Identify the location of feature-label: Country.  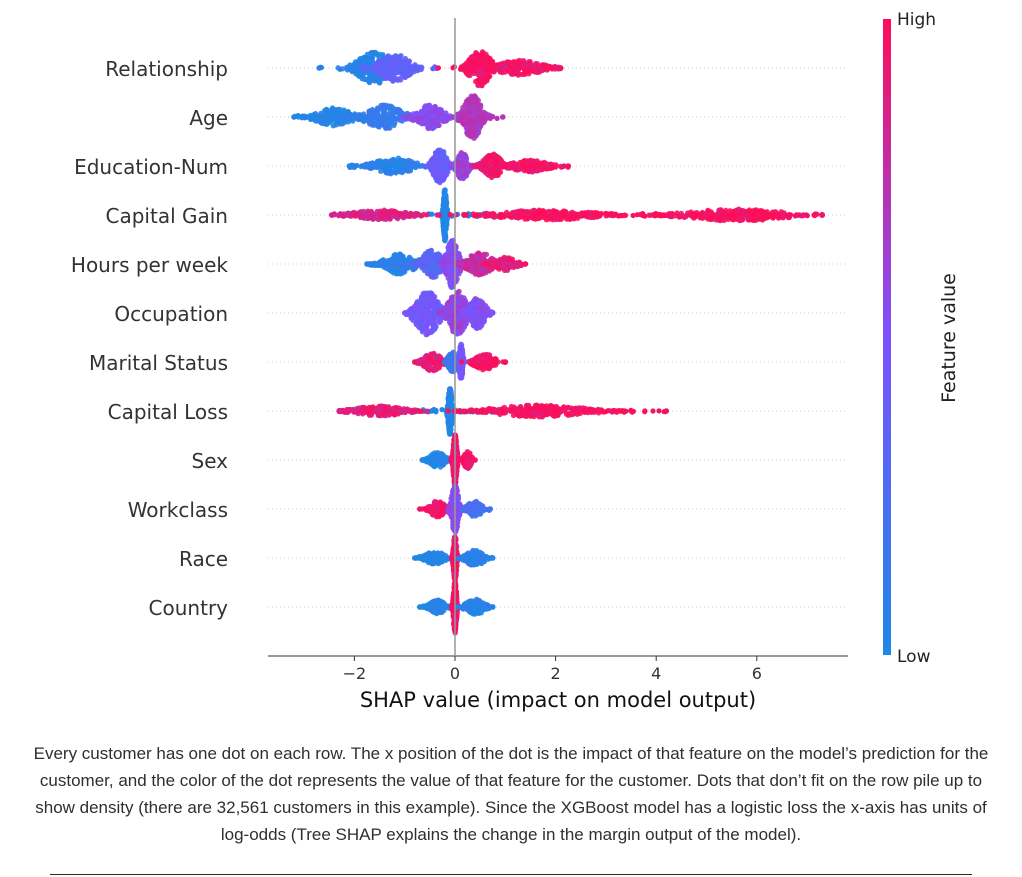
(189, 608).